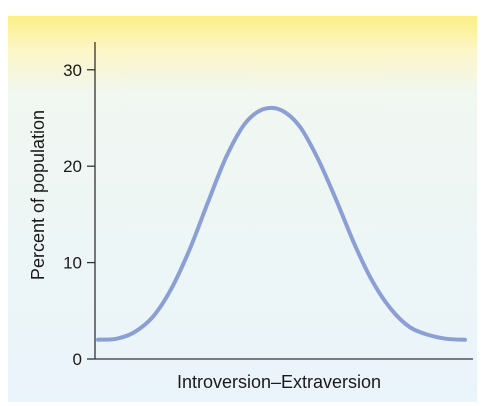 This screenshot has width=495, height=406. I want to click on x-axis-label: Introversion–Extraversion, so click(279, 382).